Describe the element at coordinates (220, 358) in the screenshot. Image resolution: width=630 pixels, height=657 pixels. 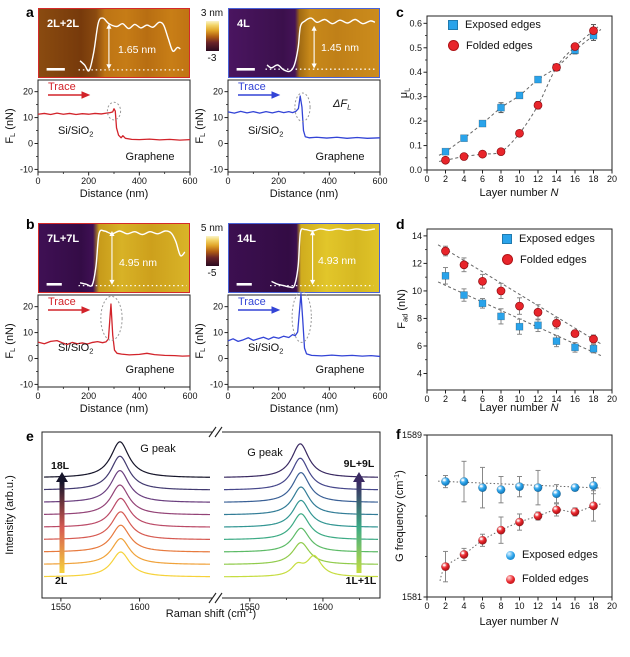
I see `y-tick-label: 0` at that location.